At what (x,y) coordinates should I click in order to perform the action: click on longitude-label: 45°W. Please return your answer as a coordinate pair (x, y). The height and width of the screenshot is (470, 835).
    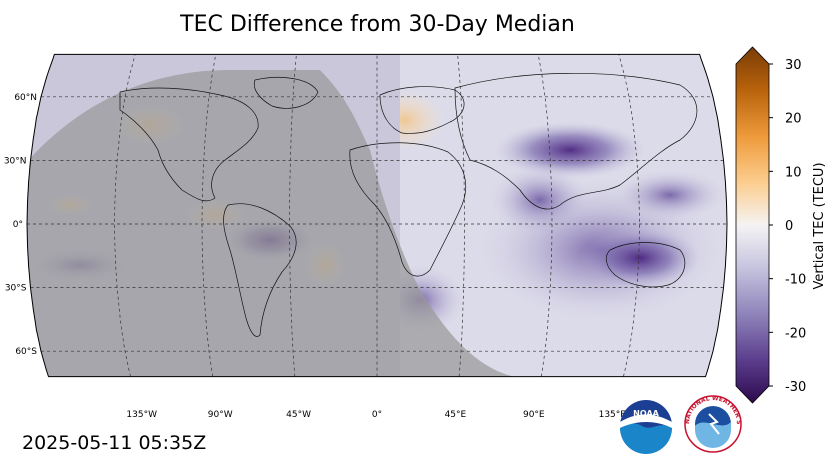
    Looking at the image, I should click on (298, 415).